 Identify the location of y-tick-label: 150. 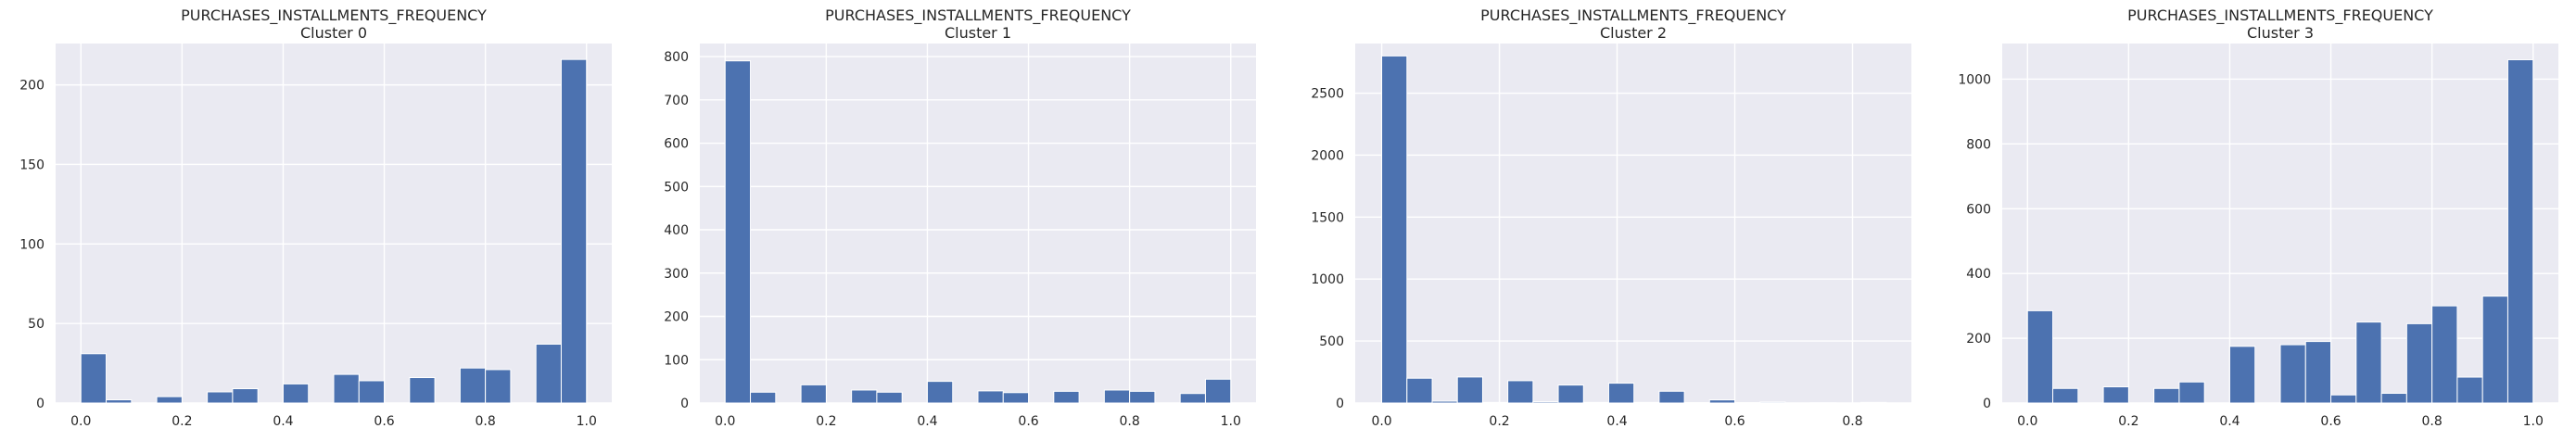
(31, 165).